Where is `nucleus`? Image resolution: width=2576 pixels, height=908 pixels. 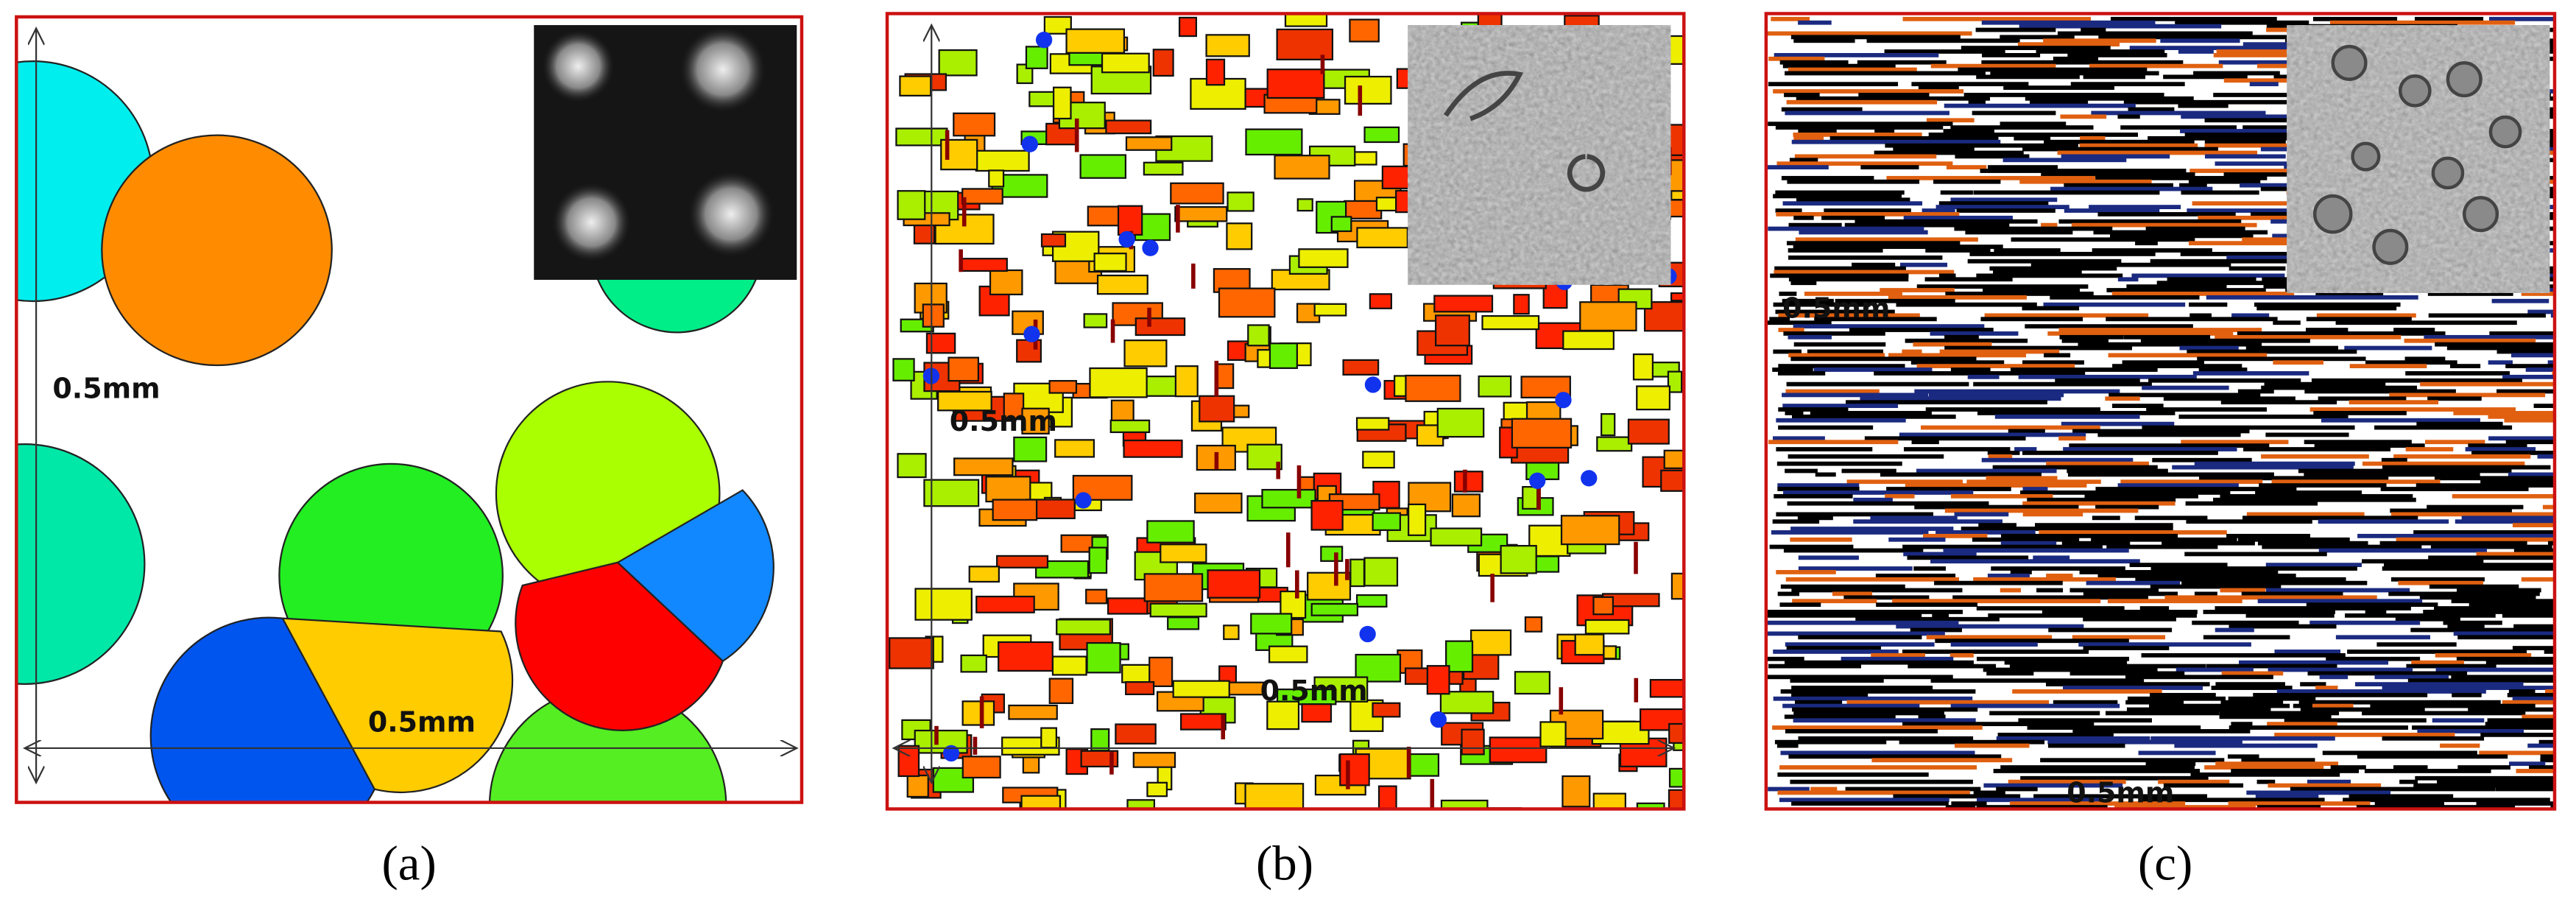 nucleus is located at coordinates (1367, 634).